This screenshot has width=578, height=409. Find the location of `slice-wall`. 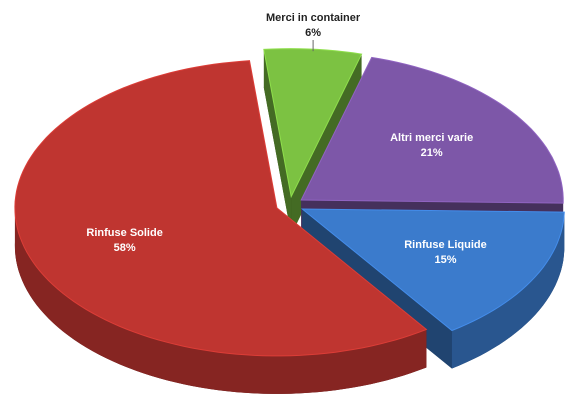

slice-wall is located at coordinates (277, 142).